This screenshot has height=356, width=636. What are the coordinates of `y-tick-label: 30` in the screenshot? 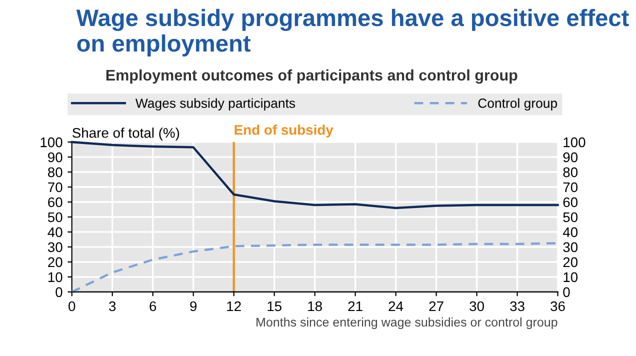 It's located at (55, 247).